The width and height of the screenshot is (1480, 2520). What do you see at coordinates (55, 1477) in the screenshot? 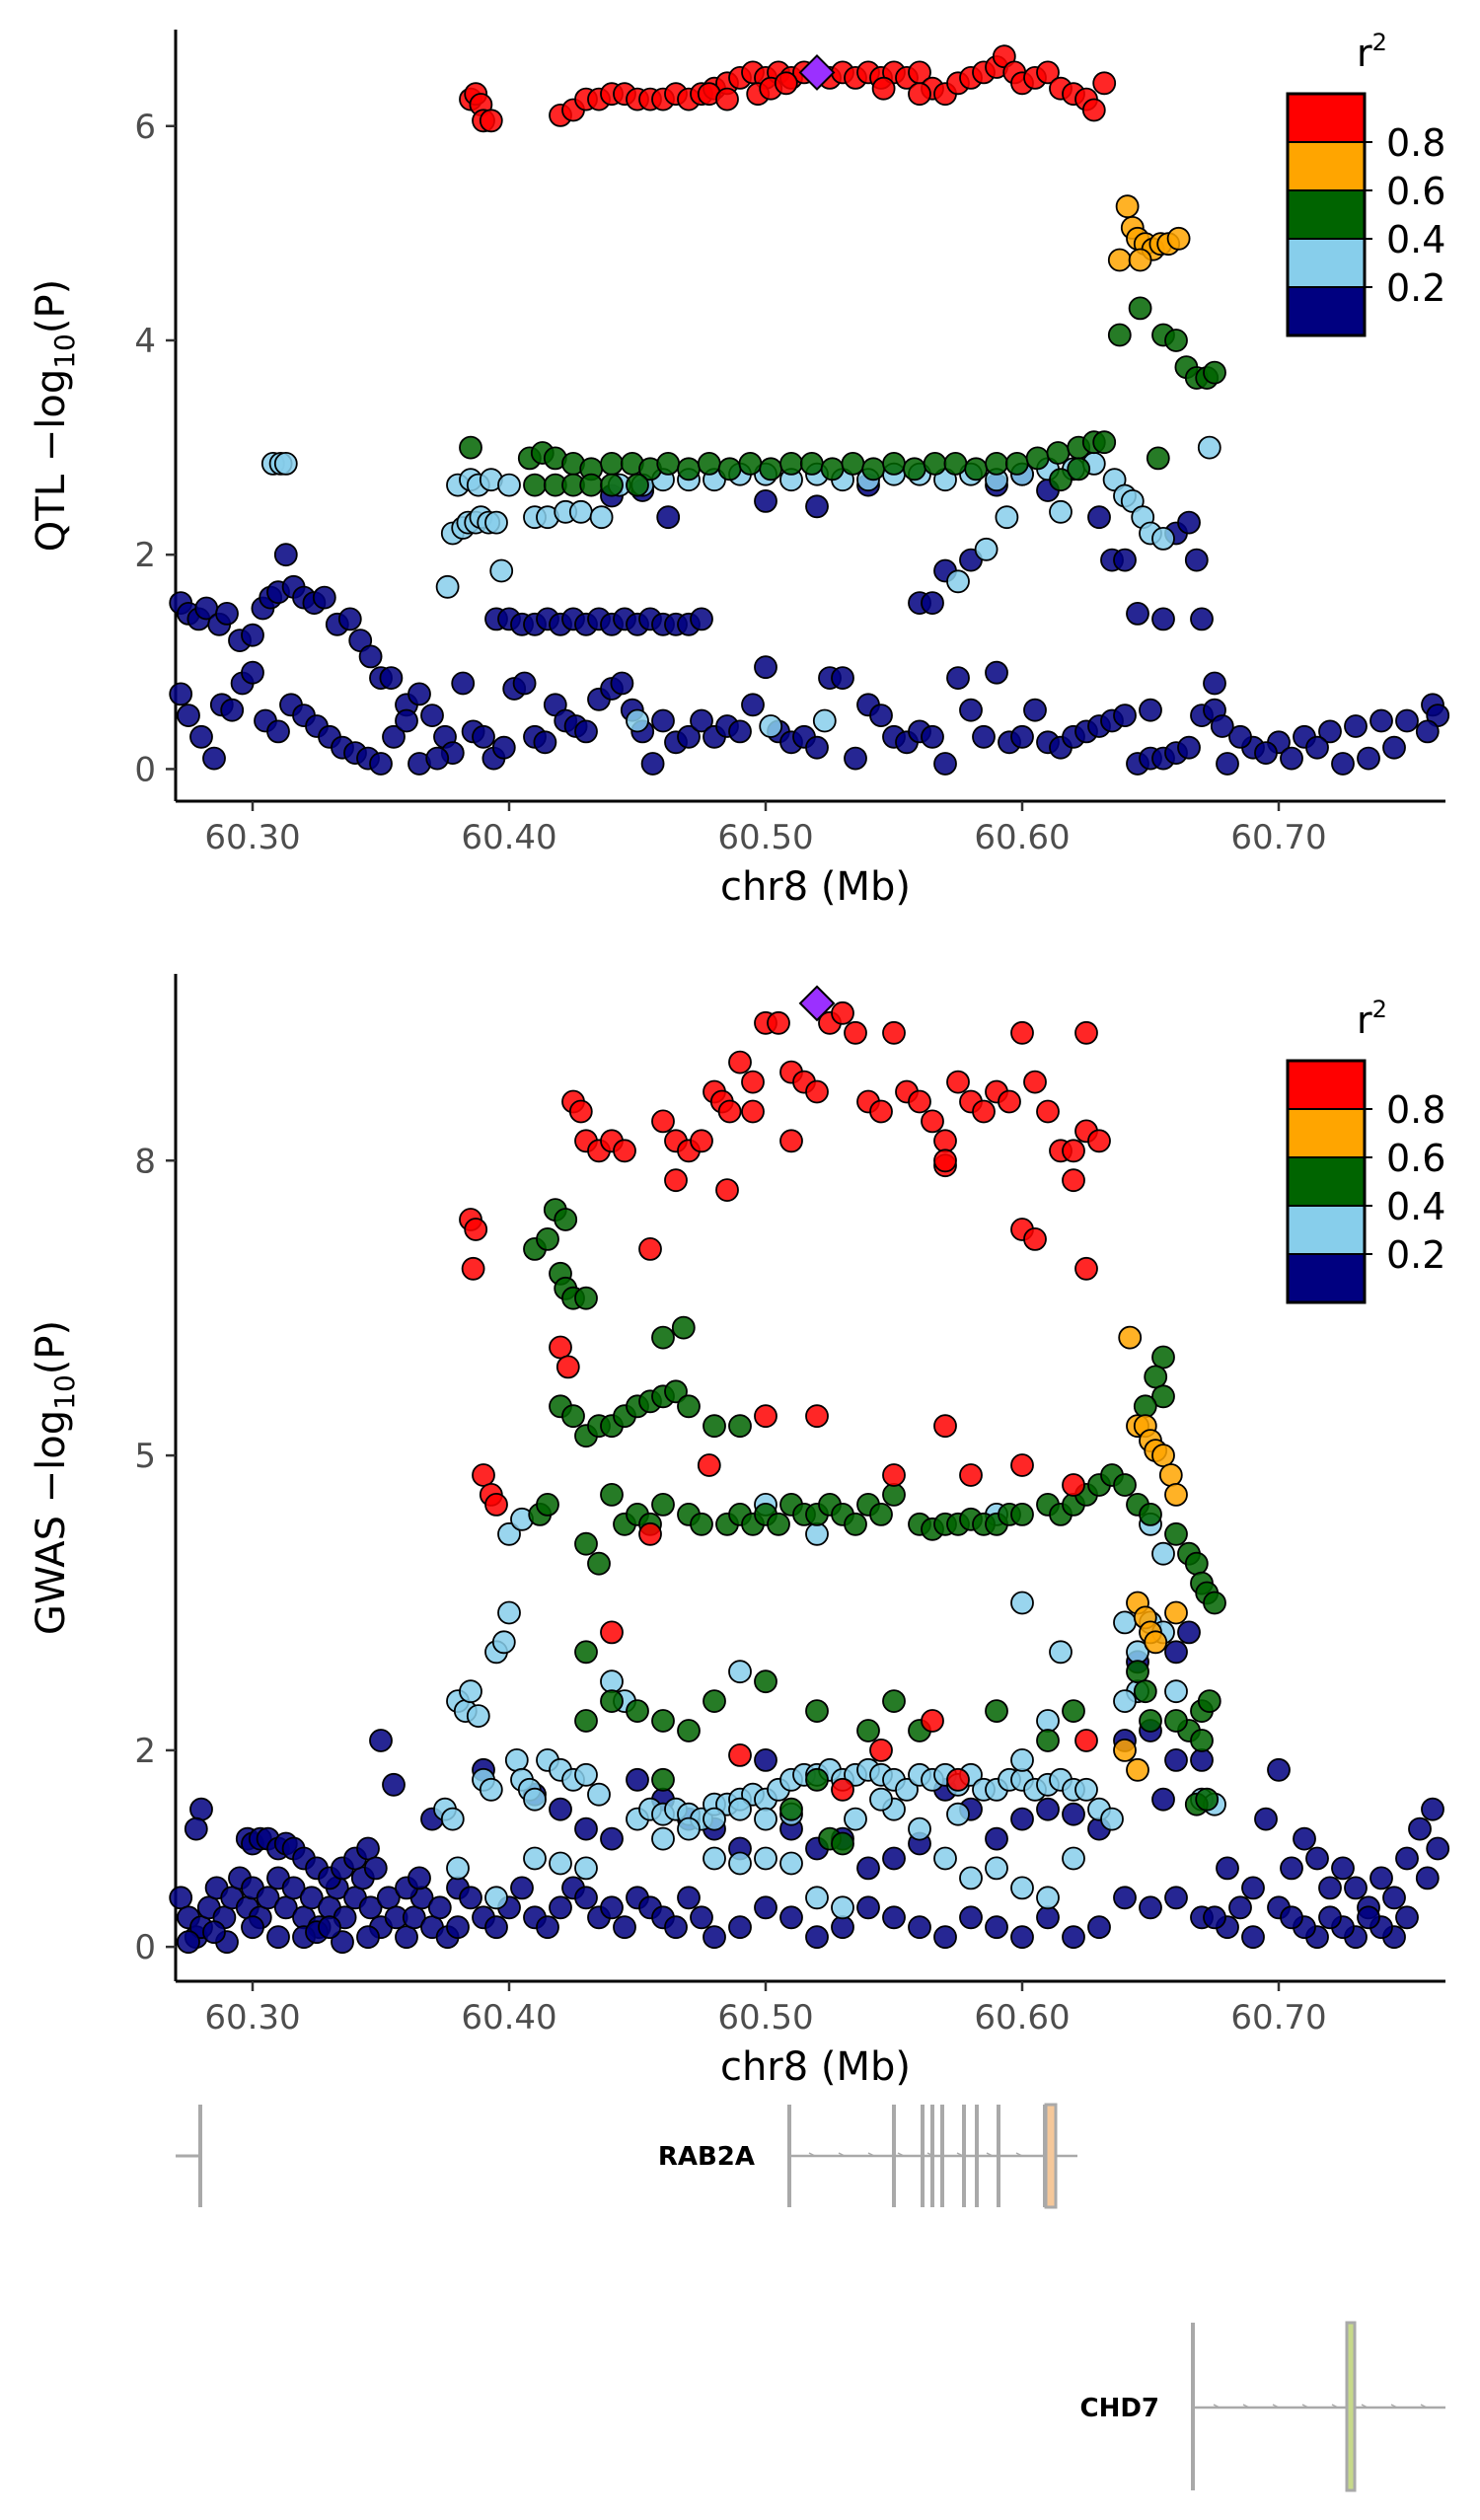
I see `y-axis-title: GWAS −log10(P)` at bounding box center [55, 1477].